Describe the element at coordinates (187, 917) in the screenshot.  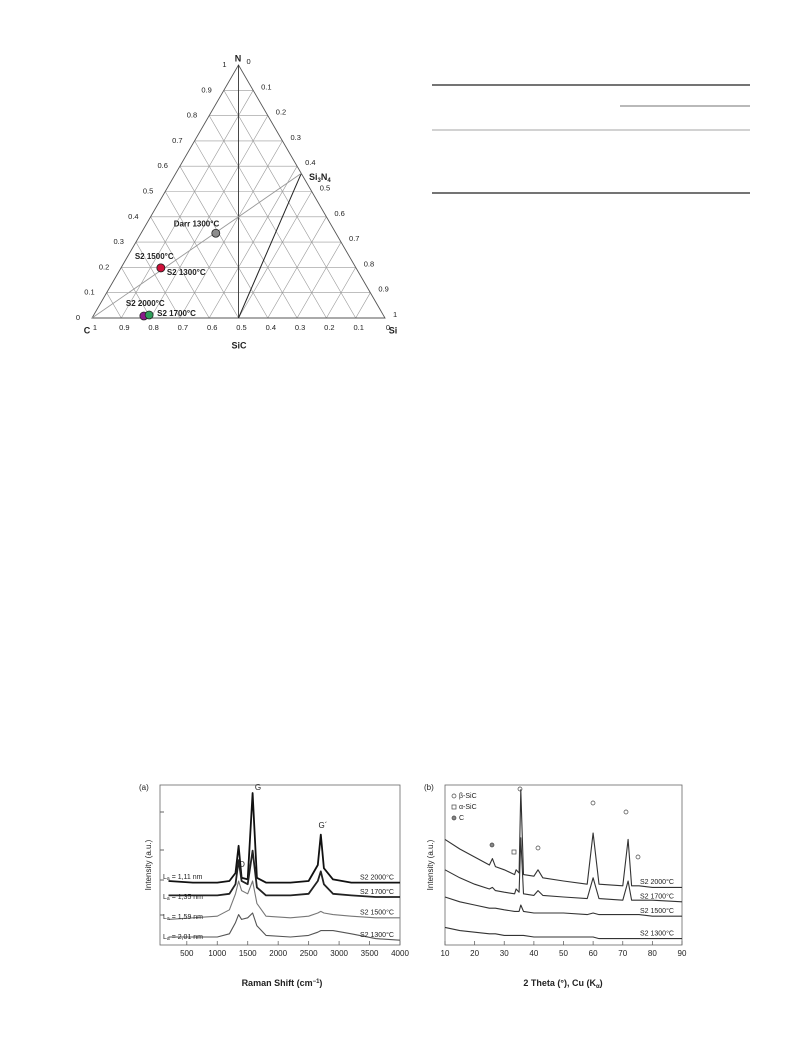
I see `label-part: = 1,59 nm` at that location.